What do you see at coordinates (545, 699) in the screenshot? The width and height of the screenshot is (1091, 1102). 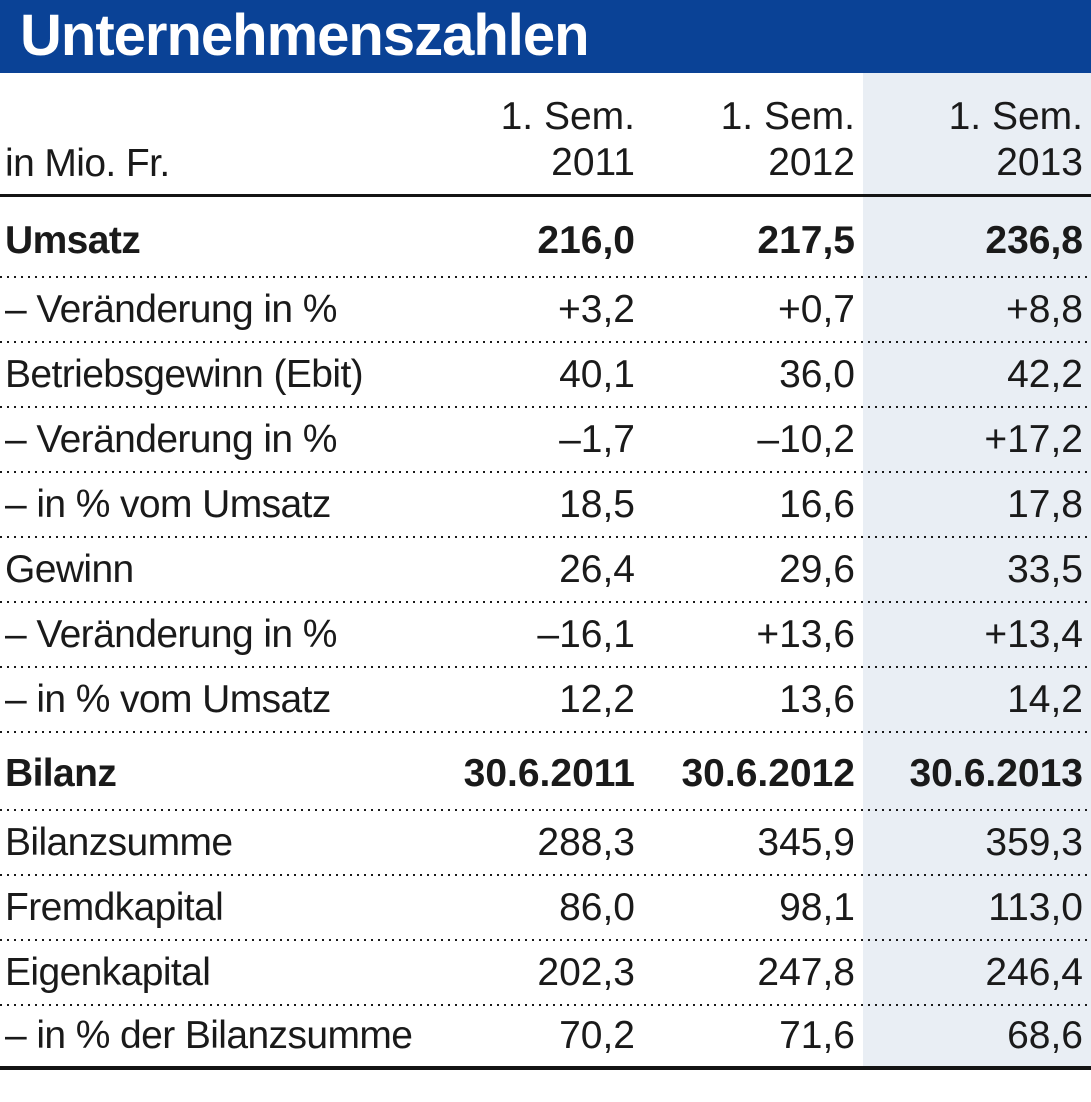 I see `table-row: – in % vom Umsatz 12,2 13,6 14,2` at bounding box center [545, 699].